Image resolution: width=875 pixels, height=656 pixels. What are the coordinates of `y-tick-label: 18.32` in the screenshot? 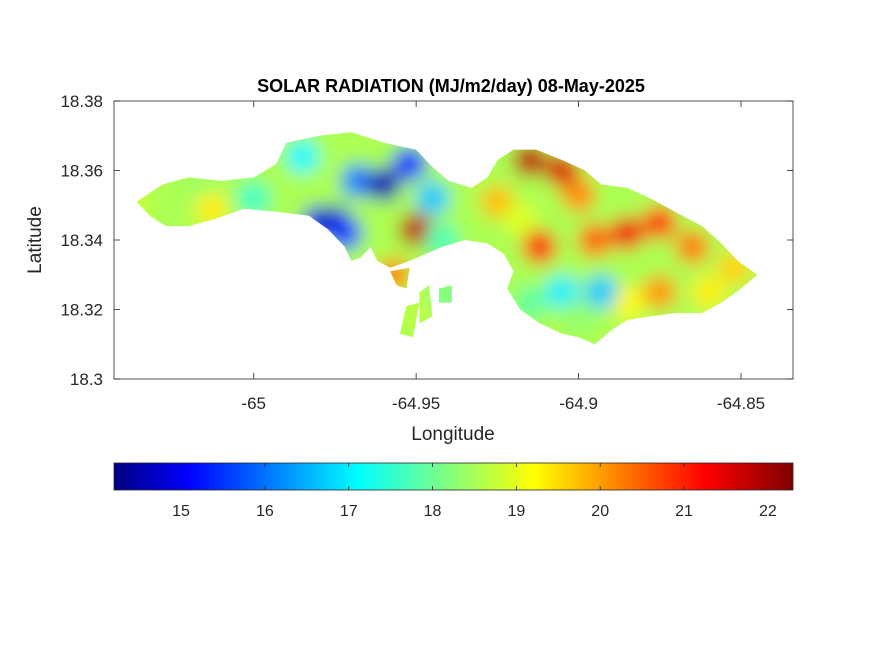 It's located at (81, 310).